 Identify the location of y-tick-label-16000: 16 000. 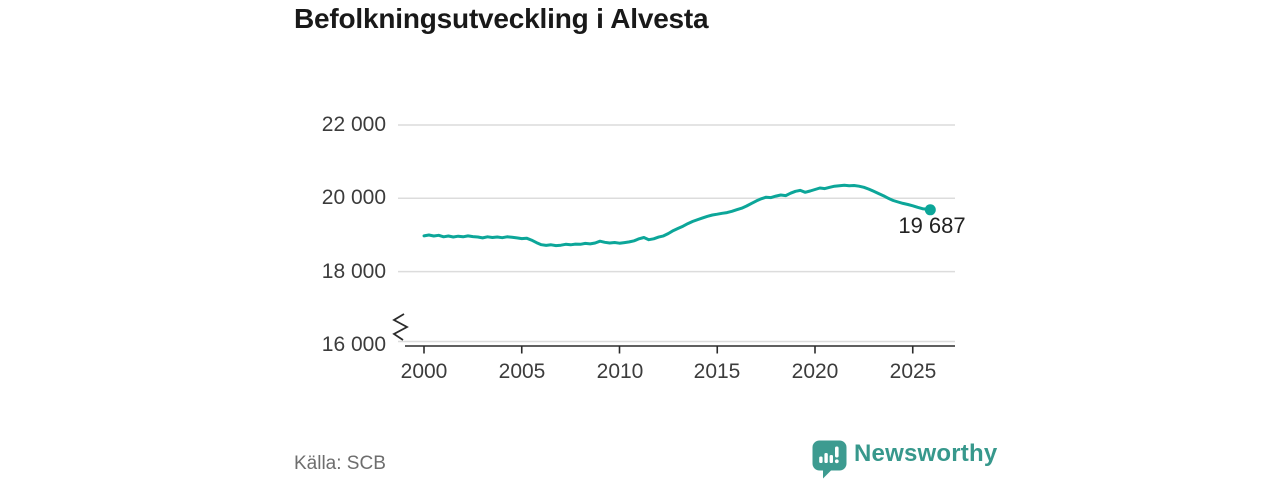
(353, 344).